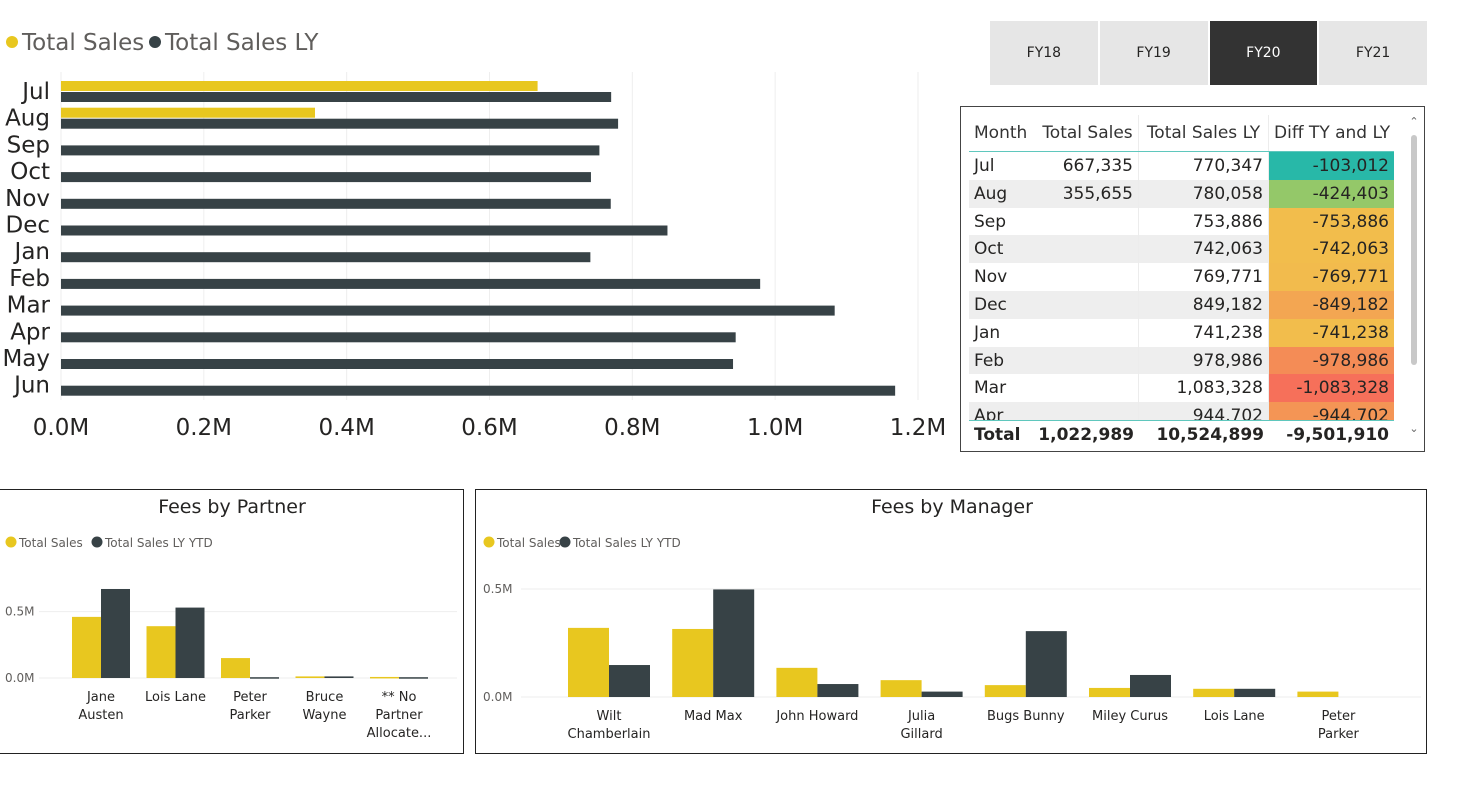 This screenshot has height=788, width=1468. Describe the element at coordinates (1153, 53) in the screenshot. I see `slicer-option-fy19: FY19` at that location.